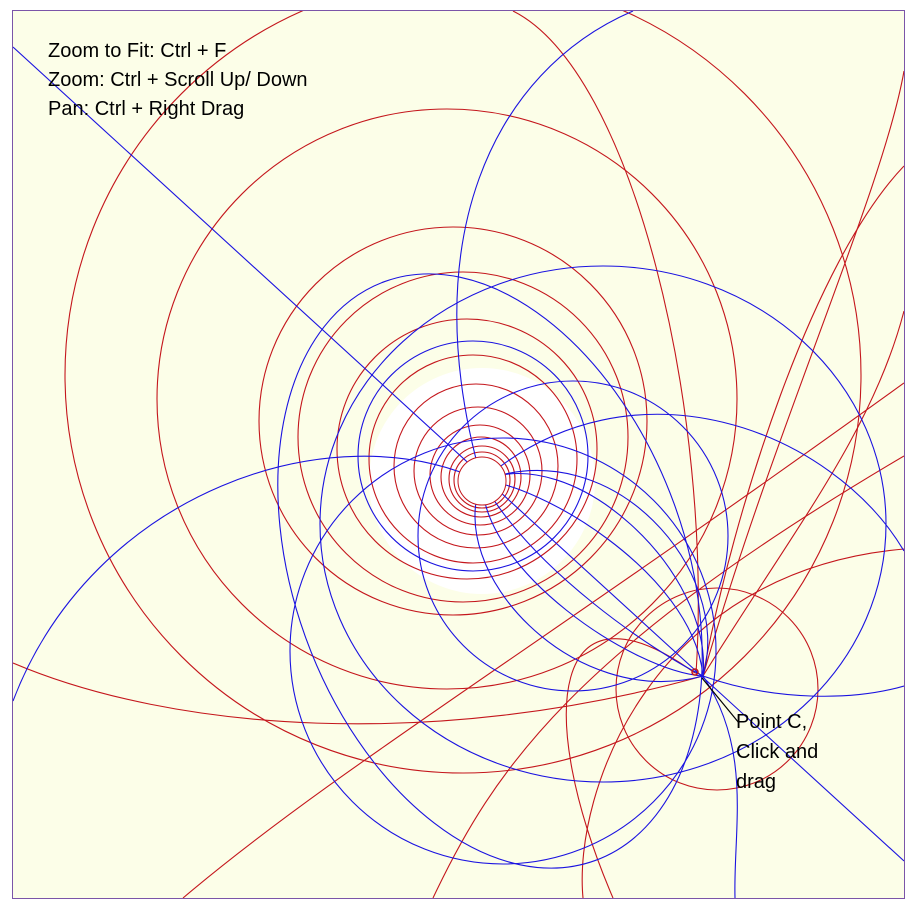 The height and width of the screenshot is (908, 911). I want to click on point-c-label-line3: drag, so click(756, 782).